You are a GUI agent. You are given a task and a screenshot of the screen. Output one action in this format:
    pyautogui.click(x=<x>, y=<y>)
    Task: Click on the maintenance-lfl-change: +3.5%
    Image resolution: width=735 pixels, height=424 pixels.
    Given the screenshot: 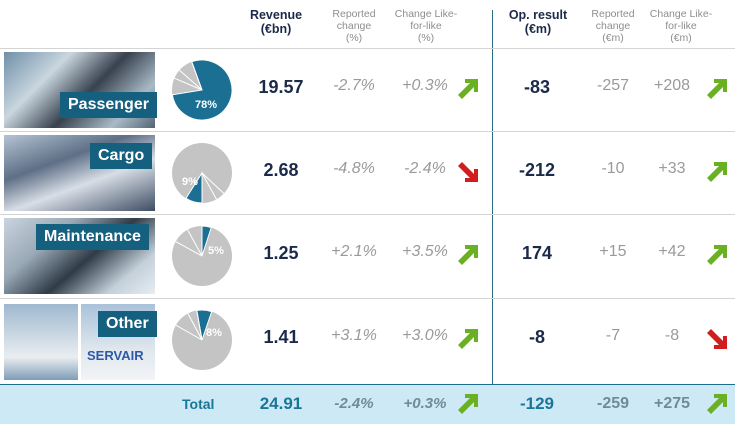 What is the action you would take?
    pyautogui.click(x=425, y=251)
    